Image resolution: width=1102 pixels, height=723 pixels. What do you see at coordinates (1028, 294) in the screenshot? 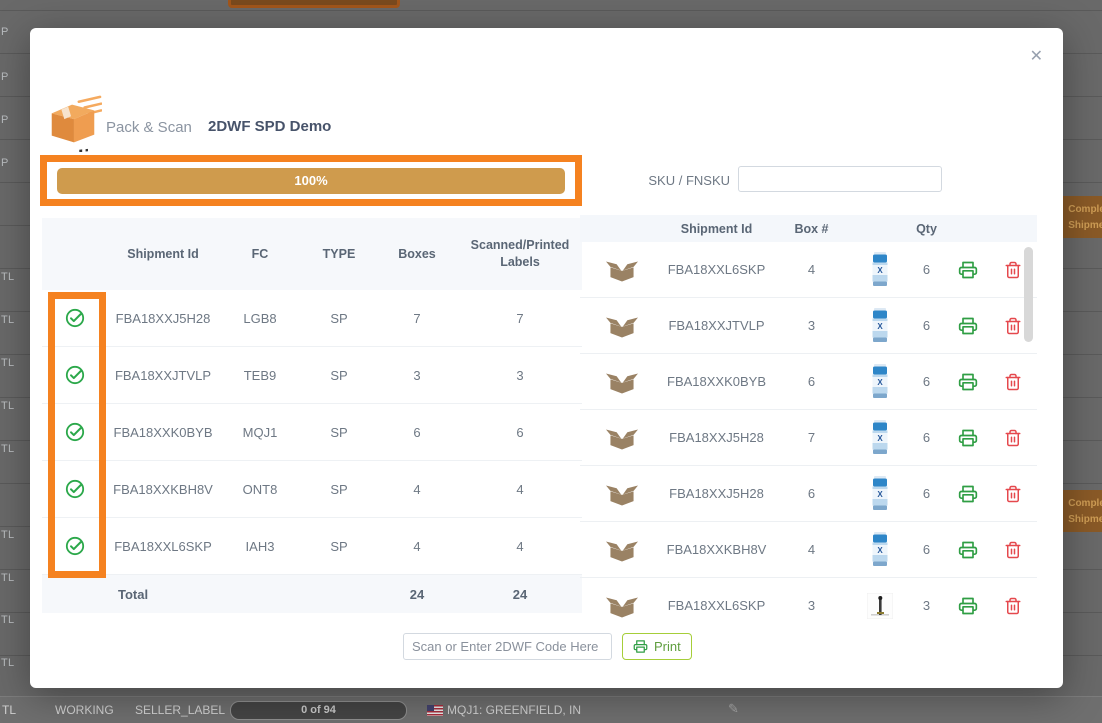
I see `scrollbar-thumb` at bounding box center [1028, 294].